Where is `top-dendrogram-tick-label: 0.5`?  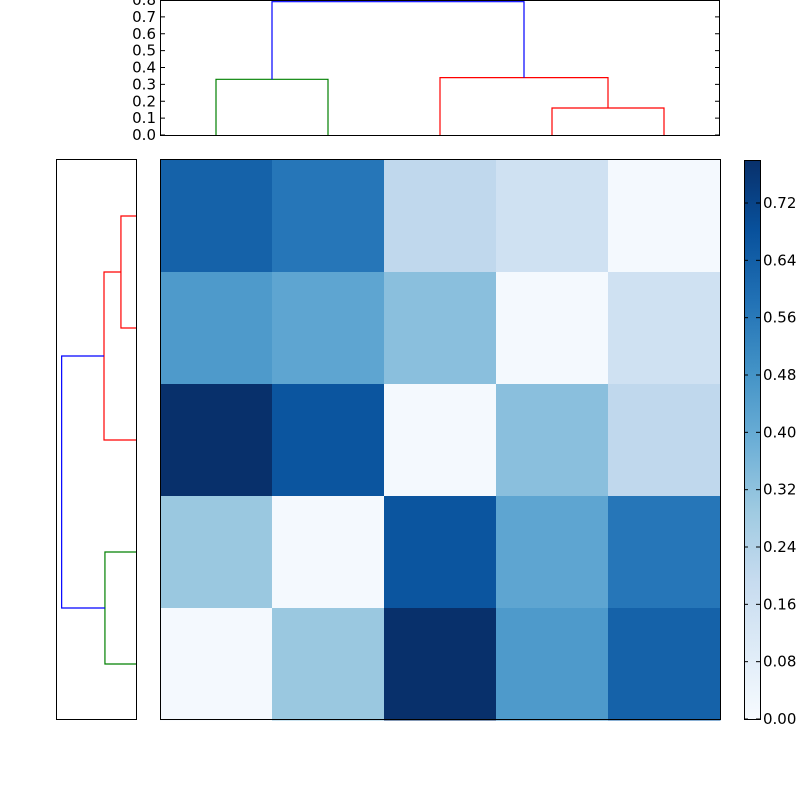
top-dendrogram-tick-label: 0.5 is located at coordinates (144, 51).